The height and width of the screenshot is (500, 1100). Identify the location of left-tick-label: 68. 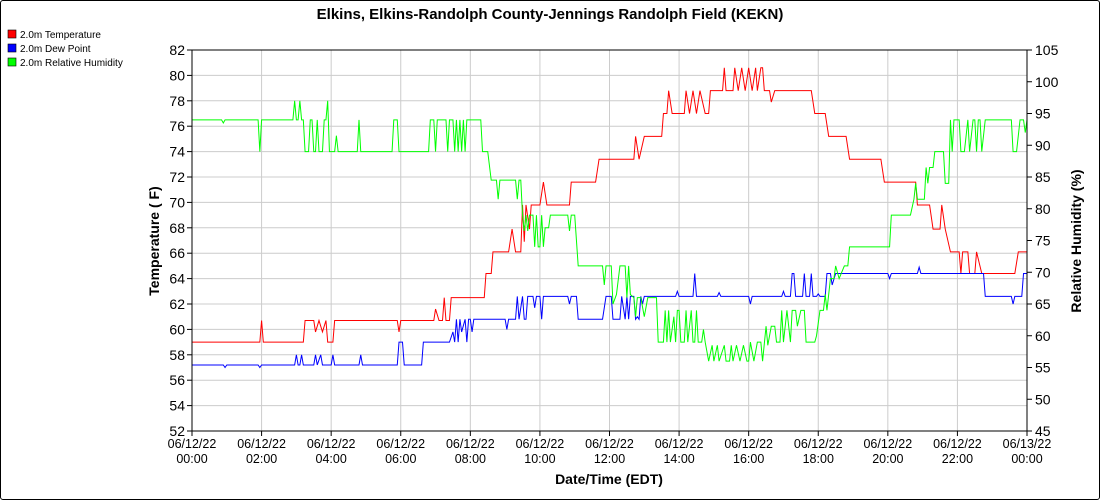
(177, 228).